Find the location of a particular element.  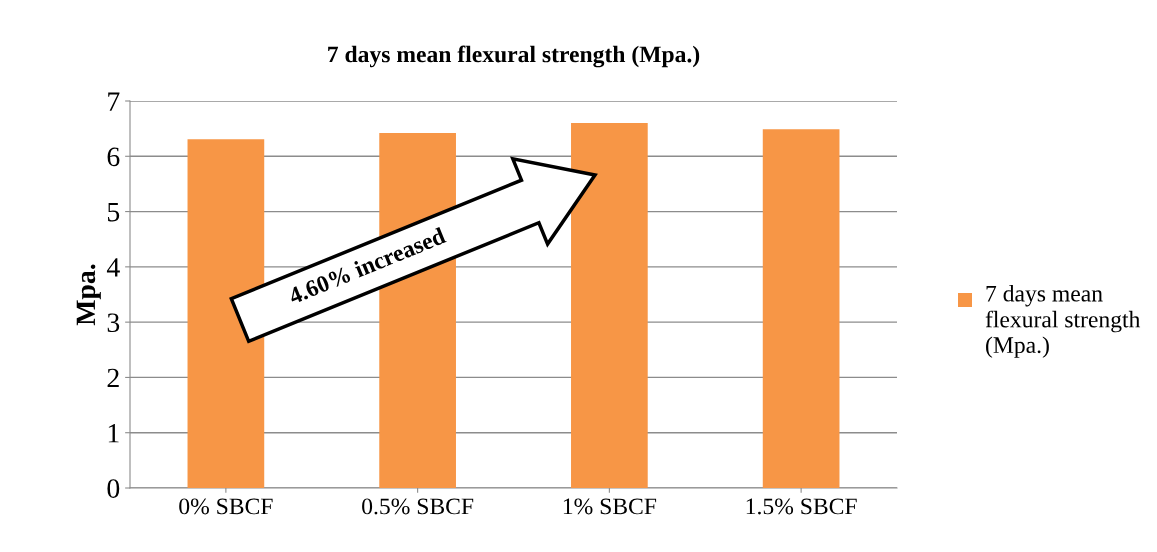

y-tick-label: 6 is located at coordinates (113, 157).